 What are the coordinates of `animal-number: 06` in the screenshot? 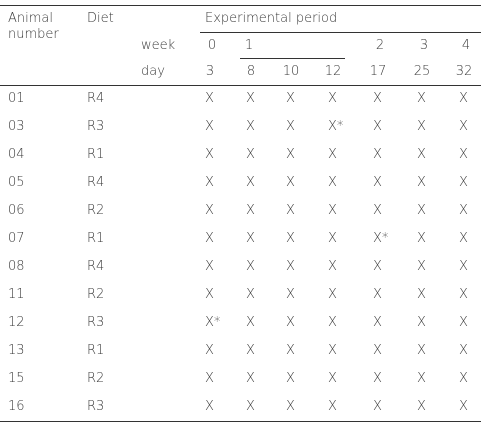 It's located at (16, 210).